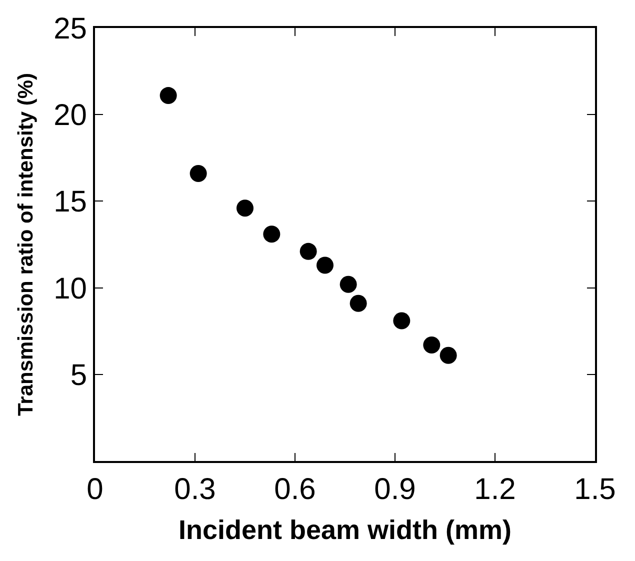 The height and width of the screenshot is (561, 635). What do you see at coordinates (78, 375) in the screenshot?
I see `y-tick-label: 5` at bounding box center [78, 375].